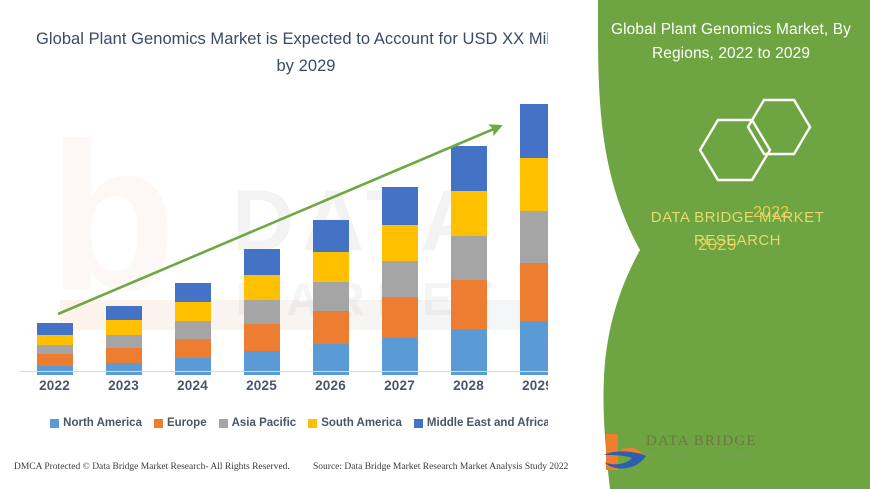 The width and height of the screenshot is (870, 489). I want to click on bar-2022, so click(54, 349).